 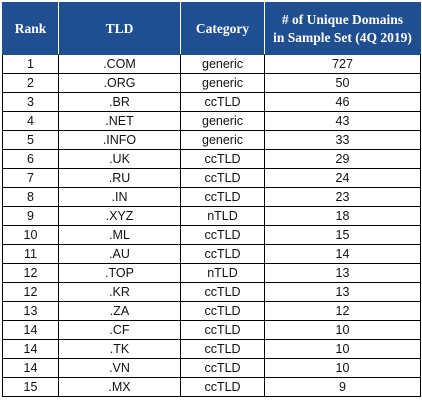 I want to click on header-category: Category, so click(x=222, y=28).